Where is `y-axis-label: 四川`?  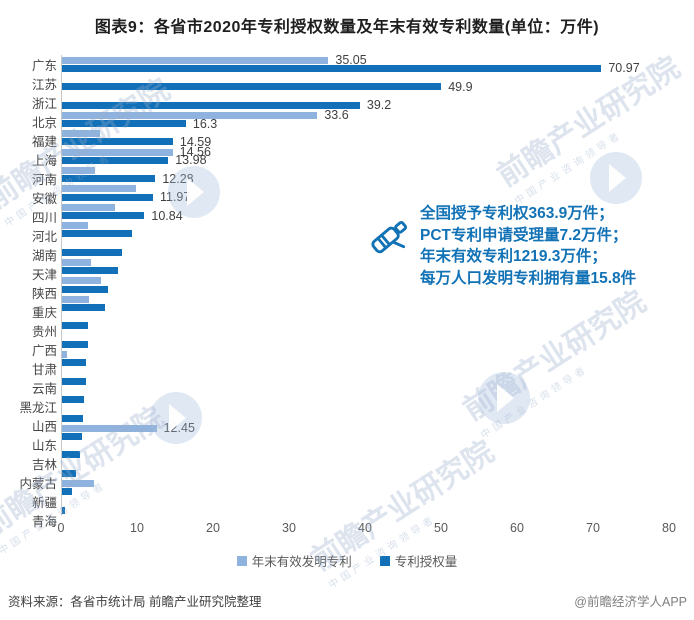
y-axis-label: 四川 is located at coordinates (44, 218).